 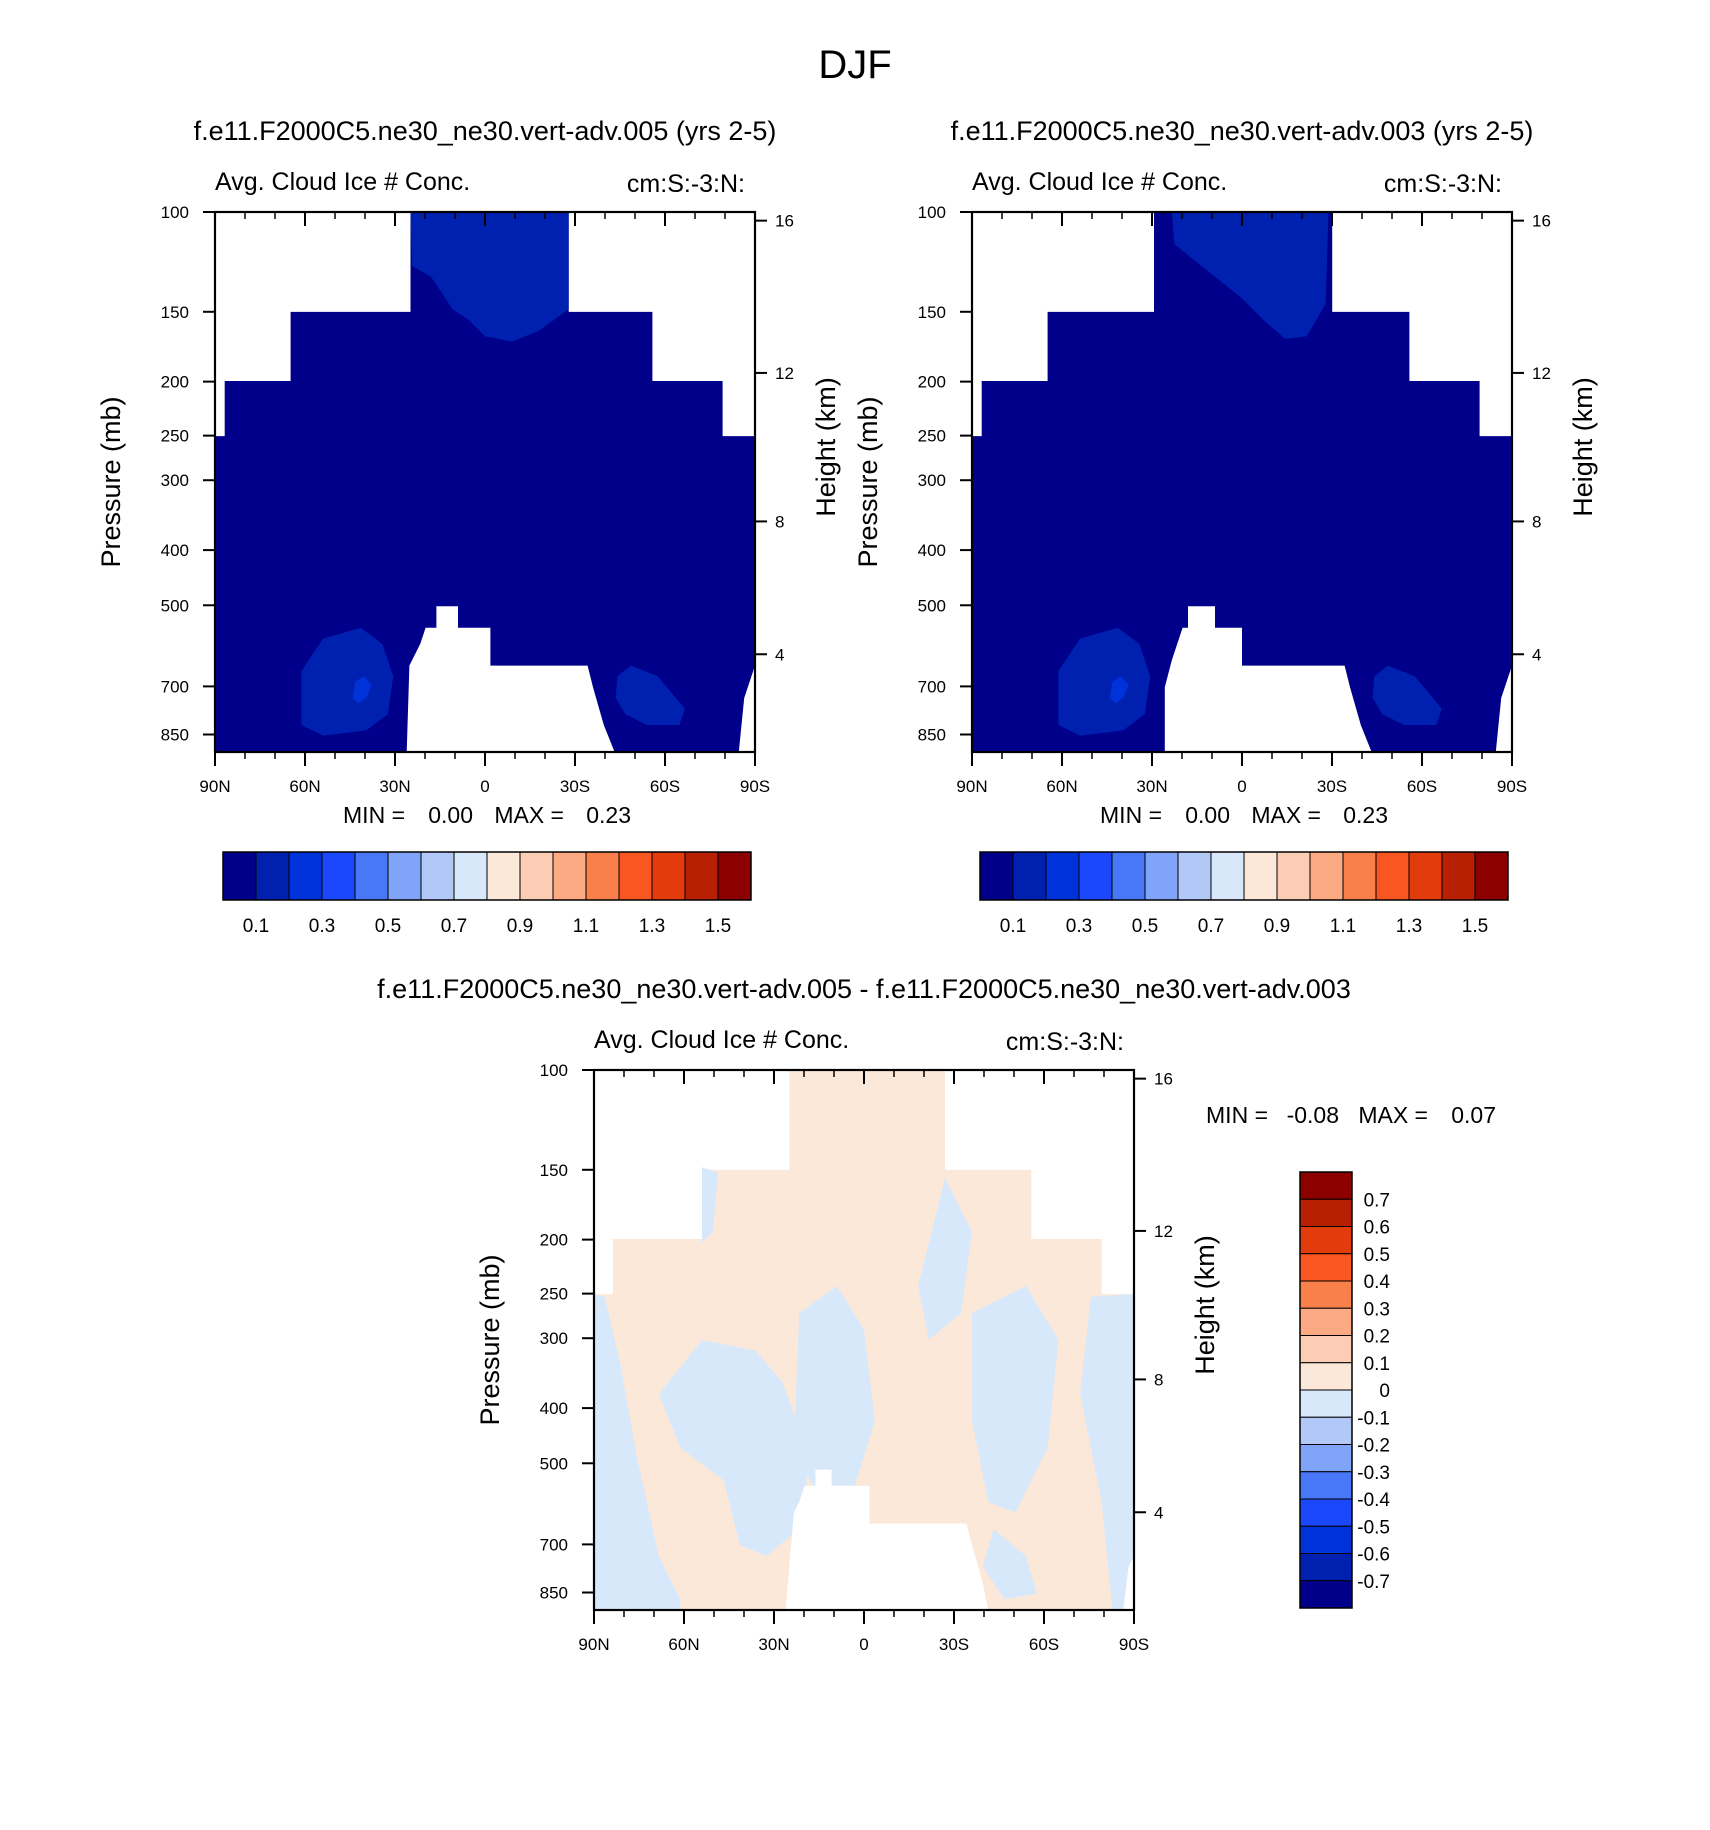 What do you see at coordinates (1065, 1042) in the screenshot?
I see `panel-units: cm:S:-3:N:` at bounding box center [1065, 1042].